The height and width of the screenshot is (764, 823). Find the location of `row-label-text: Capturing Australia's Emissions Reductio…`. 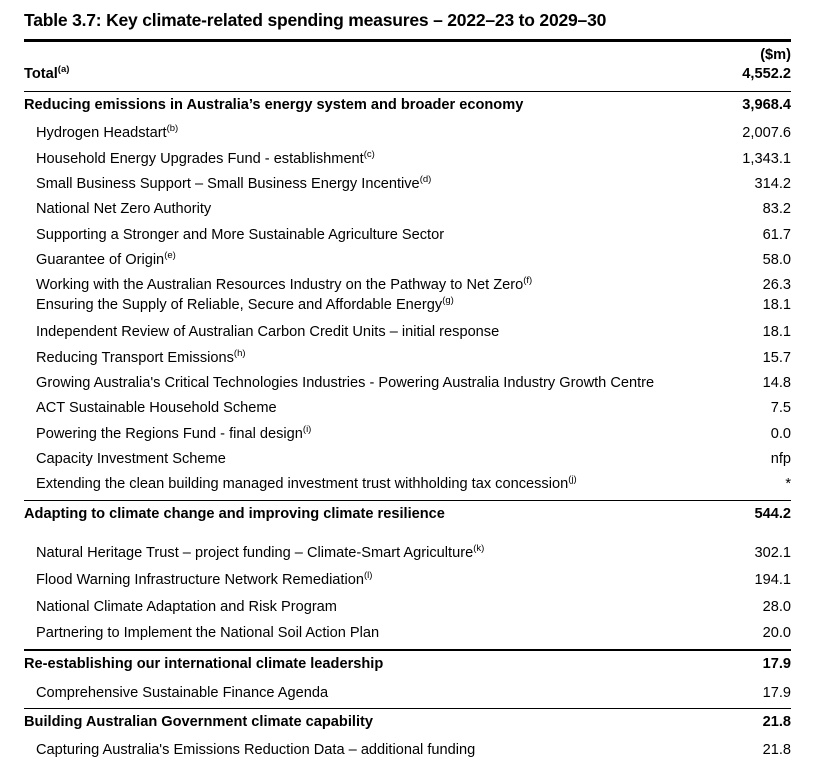

row-label-text: Capturing Australia's Emissions Reductio… is located at coordinates (256, 750).